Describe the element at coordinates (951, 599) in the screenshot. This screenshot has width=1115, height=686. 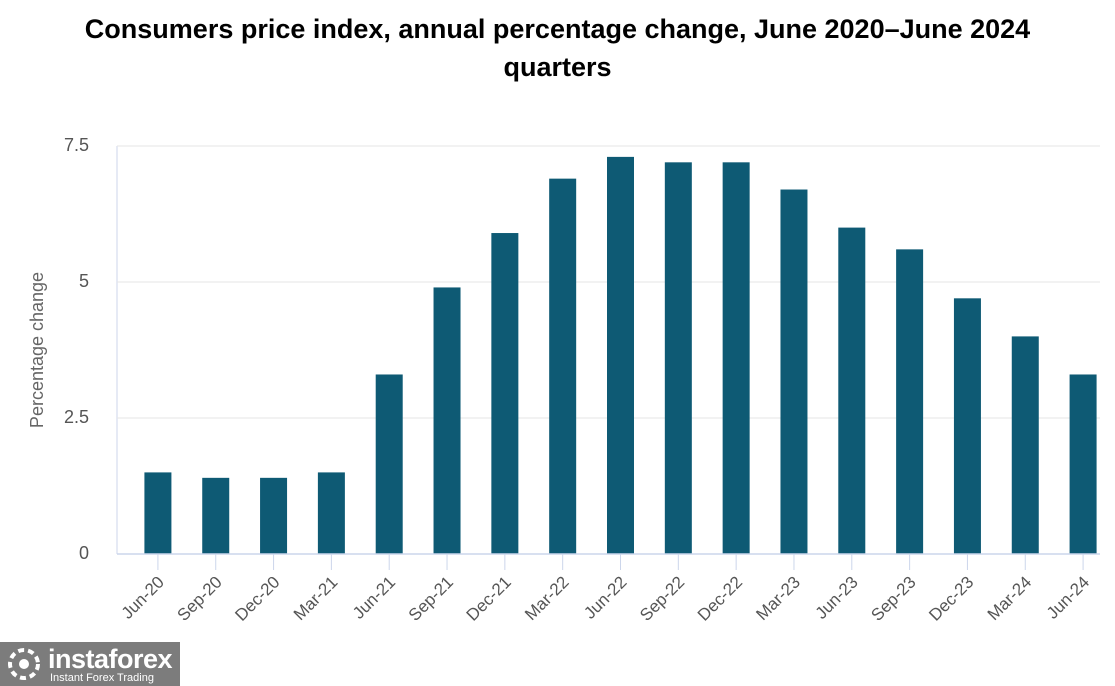
I see `x-tick-label: Dec-23` at that location.